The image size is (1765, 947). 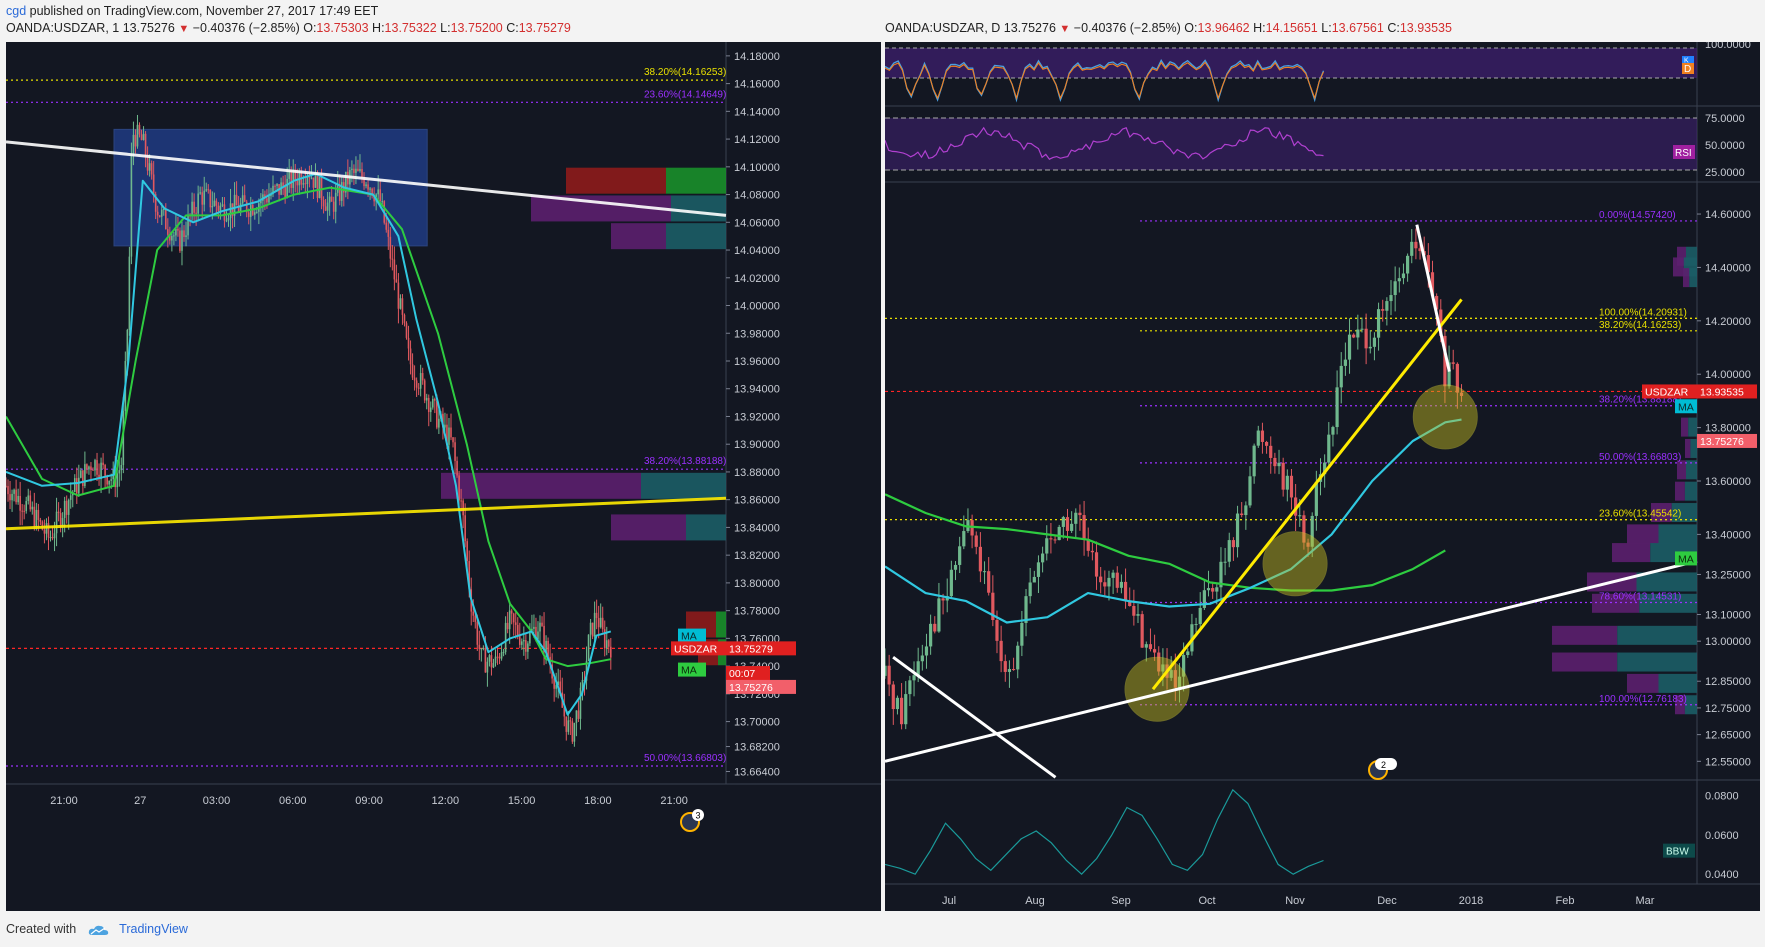 I want to click on right-symbol: OANDA:USDZAR, D, so click(x=943, y=28).